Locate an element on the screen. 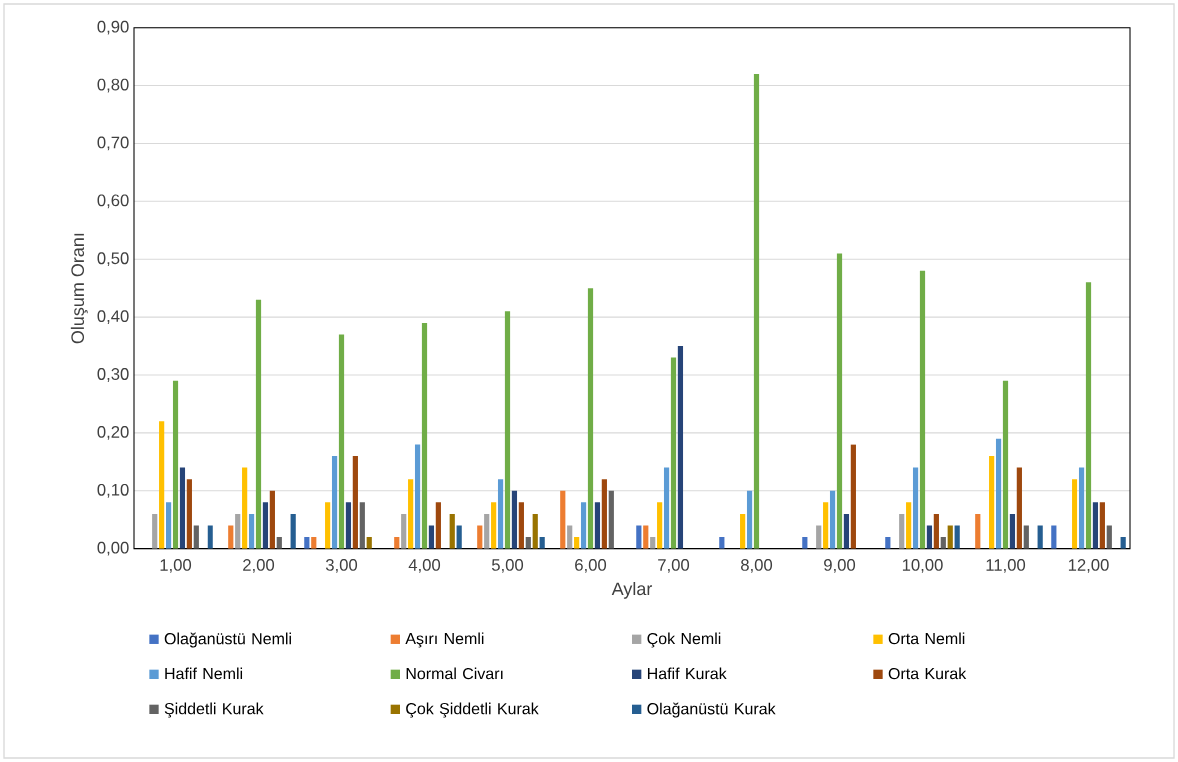 This screenshot has width=1178, height=762. legend-label: Aşırı Nemli is located at coordinates (444, 640).